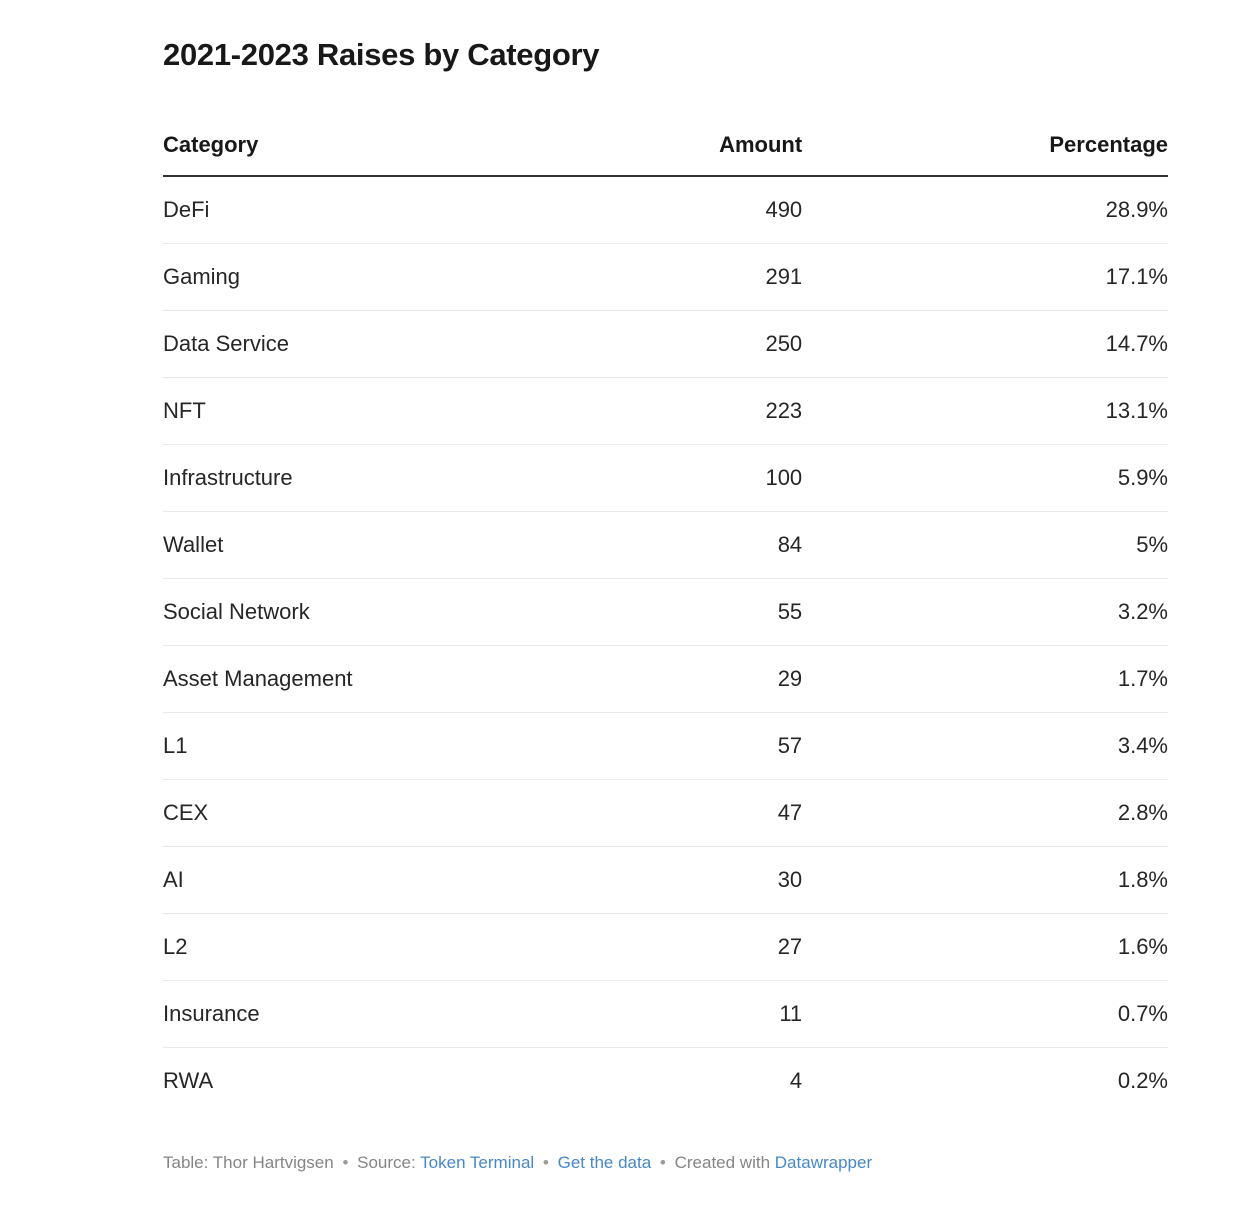 The height and width of the screenshot is (1208, 1251). What do you see at coordinates (364, 277) in the screenshot?
I see `category-cell: Gaming` at bounding box center [364, 277].